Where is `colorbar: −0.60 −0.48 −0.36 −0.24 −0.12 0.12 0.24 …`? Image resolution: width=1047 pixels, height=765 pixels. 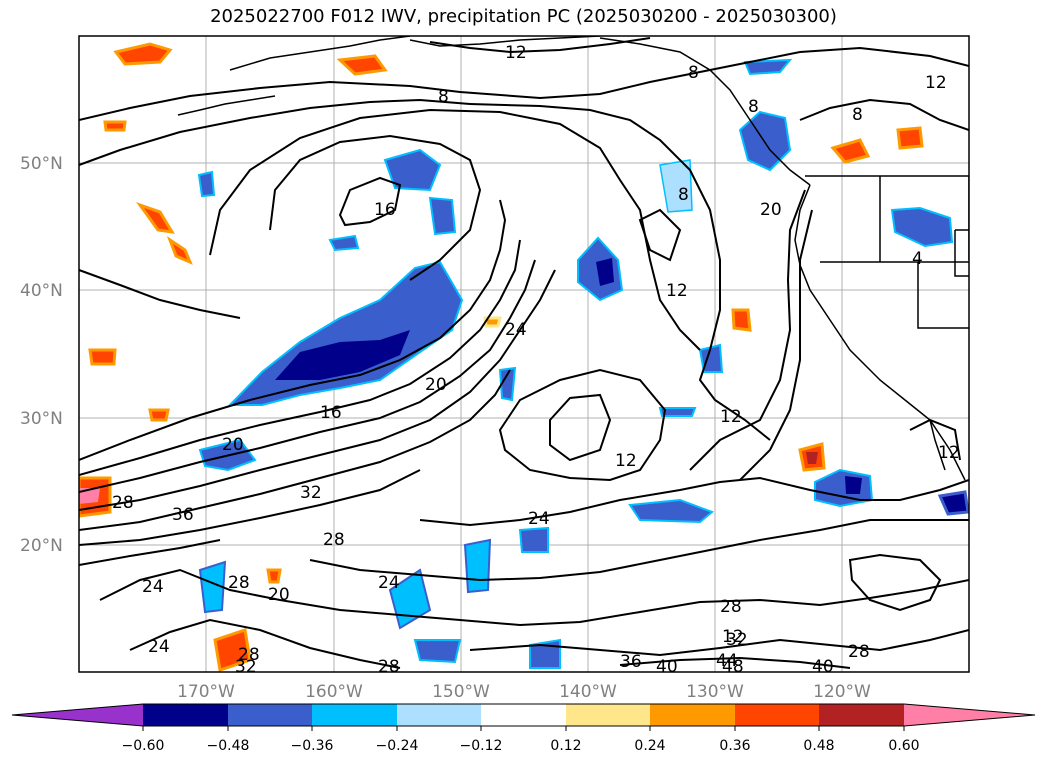 colorbar: −0.60 −0.48 −0.36 −0.24 −0.12 0.12 0.24 … is located at coordinates (523, 728).